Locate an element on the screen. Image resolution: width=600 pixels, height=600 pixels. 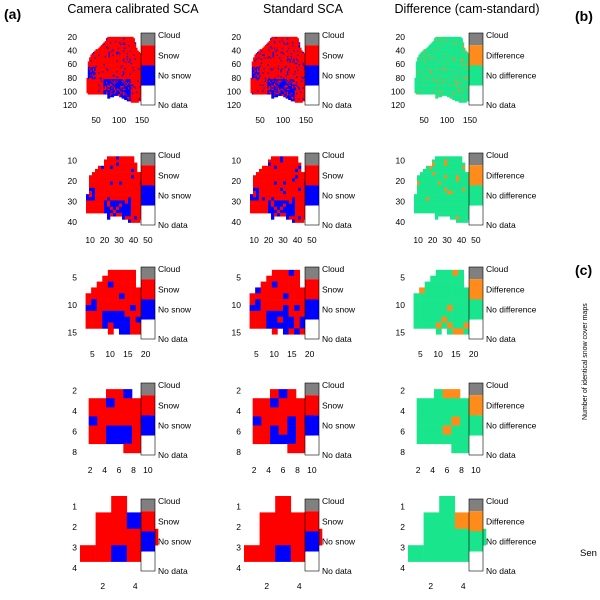
panel-label-c: (c) is located at coordinates (584, 270).